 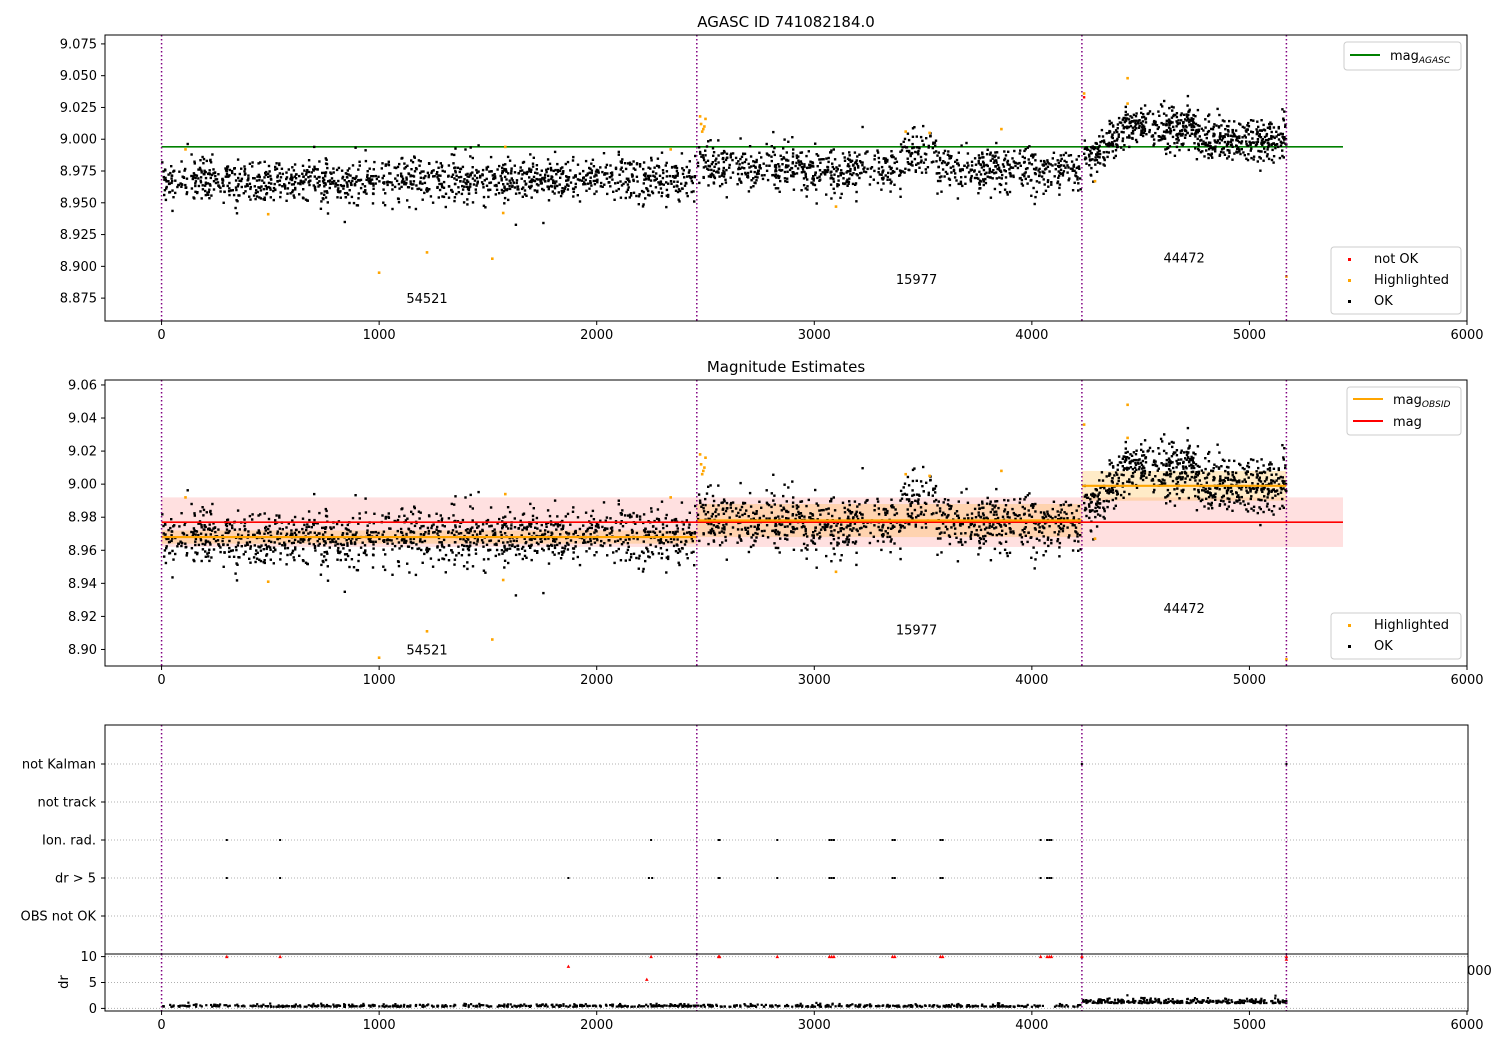 What do you see at coordinates (1127, 103) in the screenshot?
I see `highlighted-point` at bounding box center [1127, 103].